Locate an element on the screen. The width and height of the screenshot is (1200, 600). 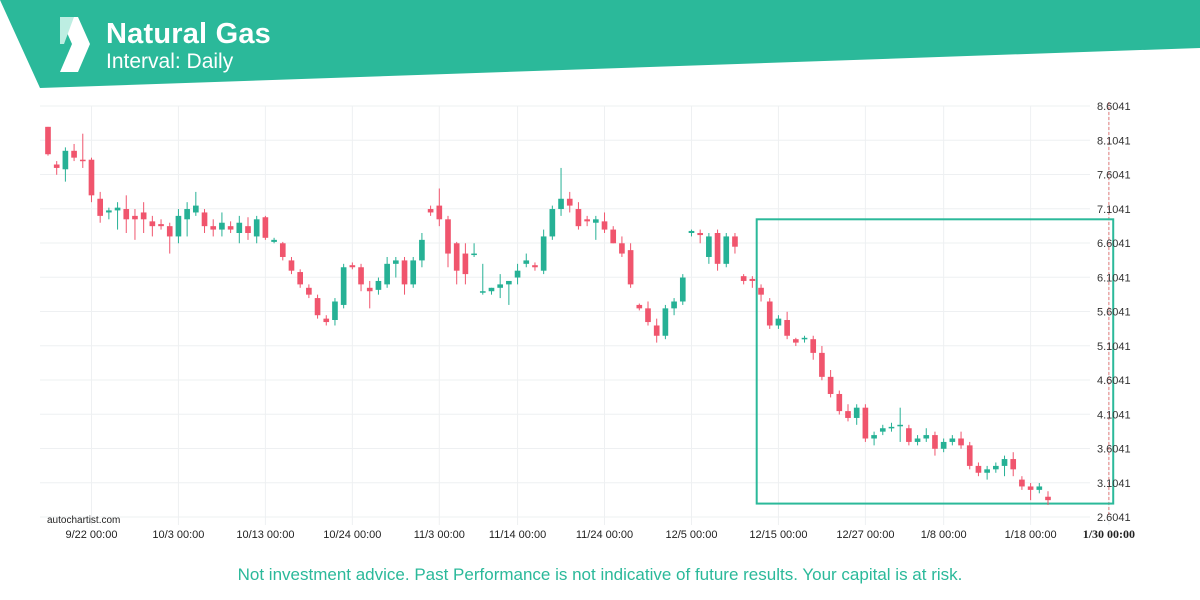
y-tick-label: 4.1041 is located at coordinates (1114, 415).